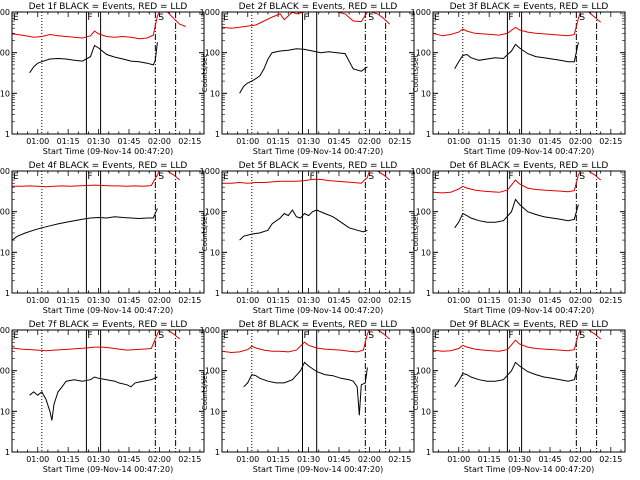 The width and height of the screenshot is (640, 480). Describe the element at coordinates (108, 325) in the screenshot. I see `chart-title: Det 7f BLACK = Events, RED = LLD` at that location.